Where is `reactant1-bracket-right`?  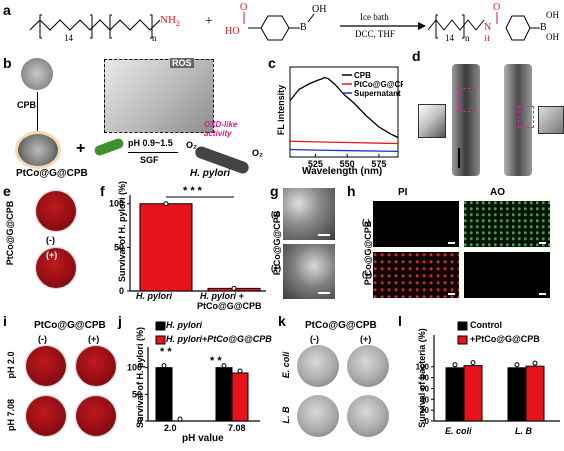
reactant1-bracket-right is located at coordinates (91, 26).